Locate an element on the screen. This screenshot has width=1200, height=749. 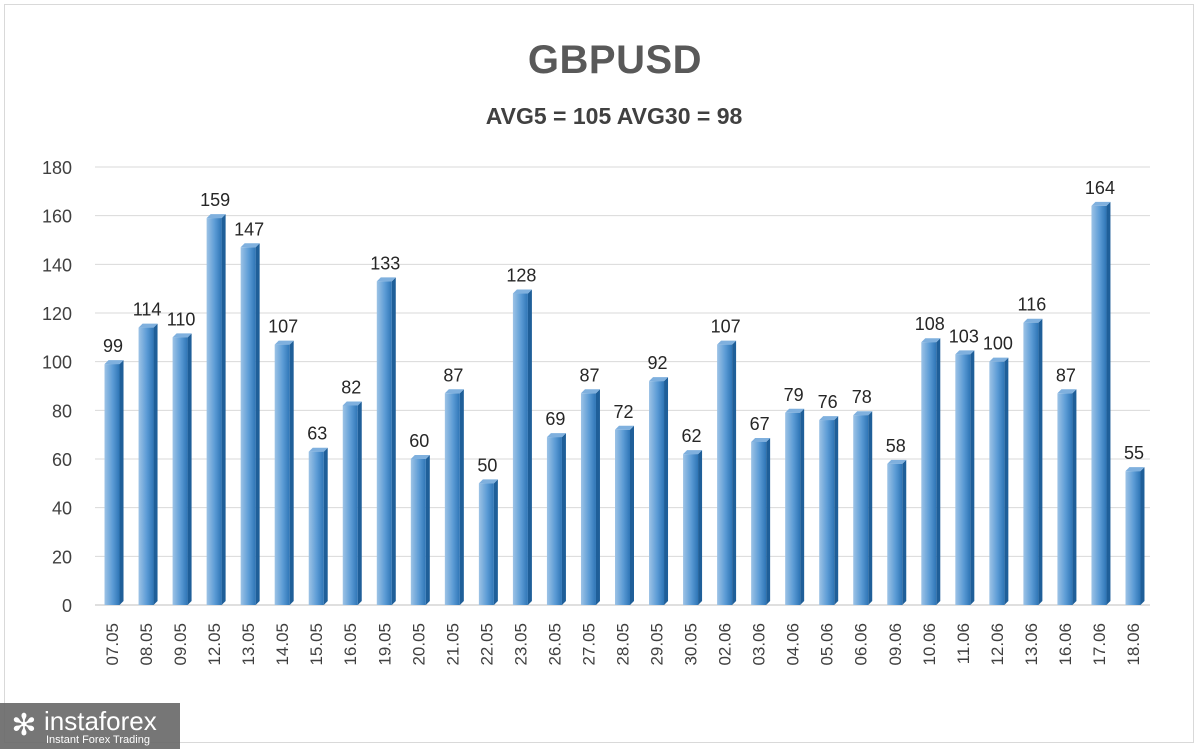
x-tick-label: 21.05 is located at coordinates (452, 644).